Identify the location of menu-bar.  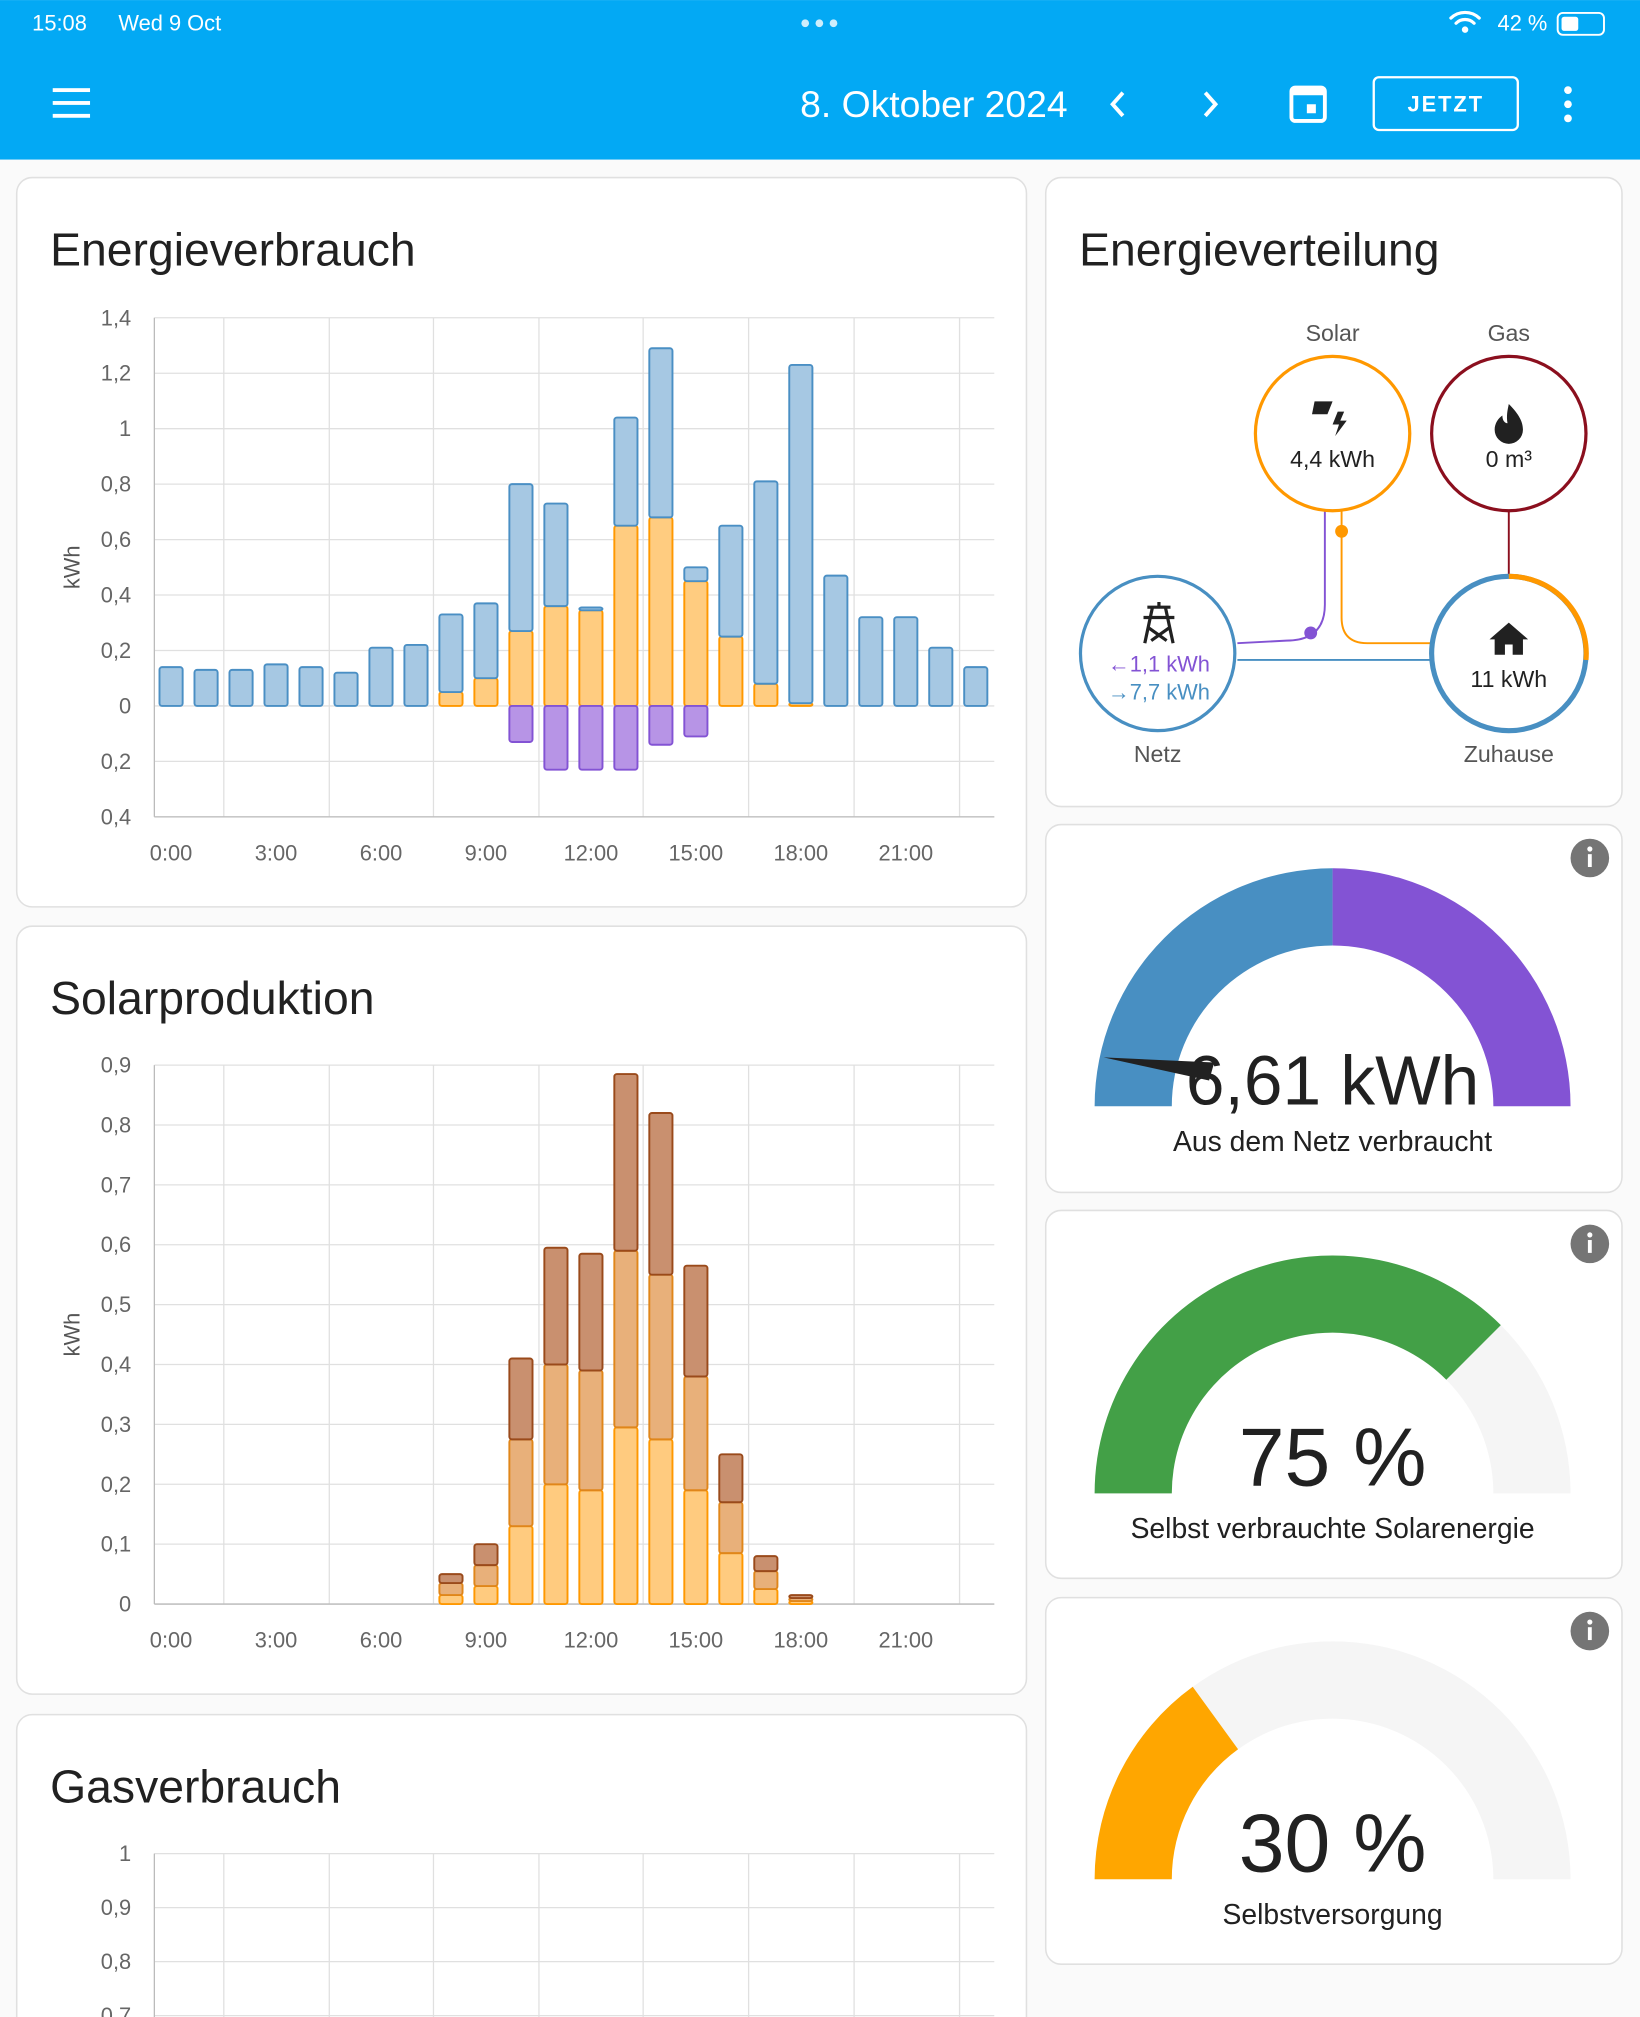
(71, 103).